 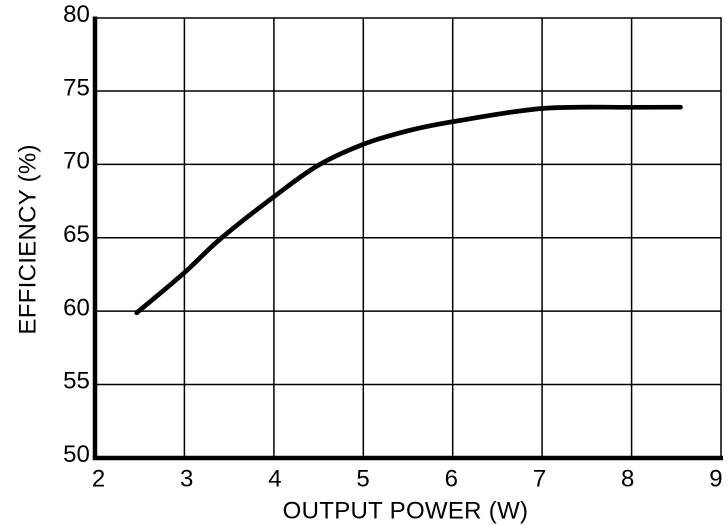 What do you see at coordinates (76, 307) in the screenshot?
I see `svg-text: 60` at bounding box center [76, 307].